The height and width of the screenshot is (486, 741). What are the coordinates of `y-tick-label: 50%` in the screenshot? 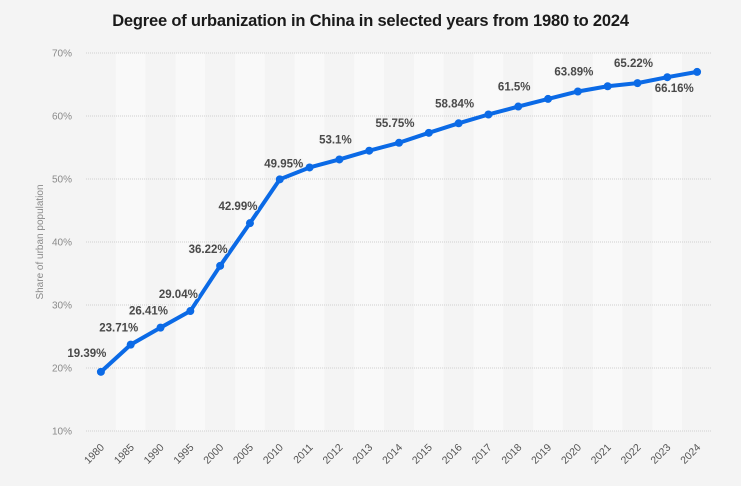 It's located at (62, 180).